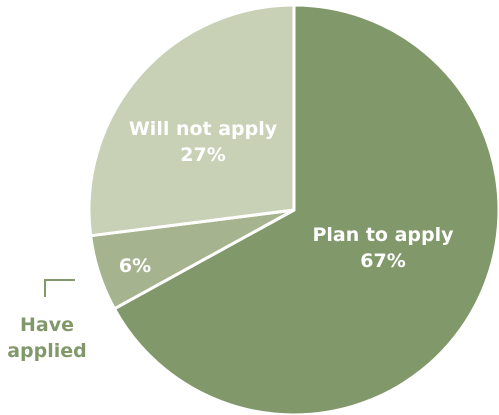  Describe the element at coordinates (135, 266) in the screenshot. I see `slice-value-have-applied: 6%` at that location.